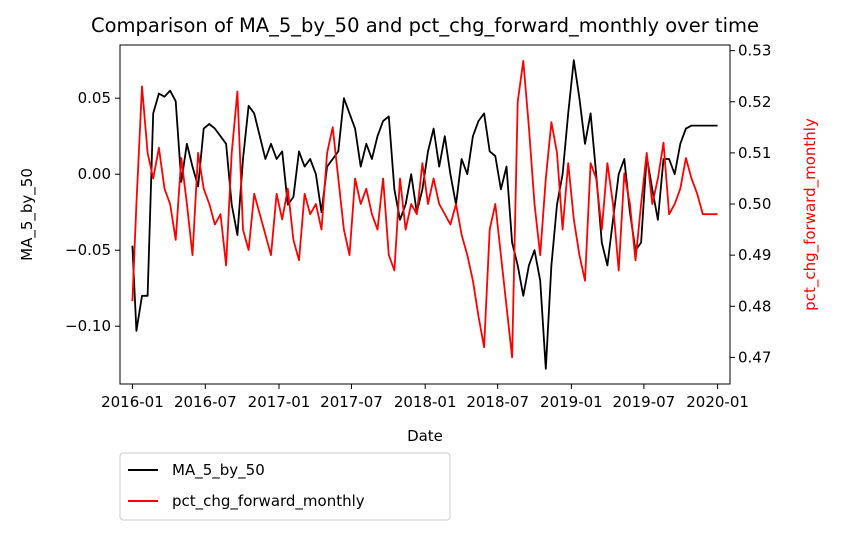 The height and width of the screenshot is (534, 850). Describe the element at coordinates (279, 402) in the screenshot. I see `x-tick-label: 2017-01` at that location.